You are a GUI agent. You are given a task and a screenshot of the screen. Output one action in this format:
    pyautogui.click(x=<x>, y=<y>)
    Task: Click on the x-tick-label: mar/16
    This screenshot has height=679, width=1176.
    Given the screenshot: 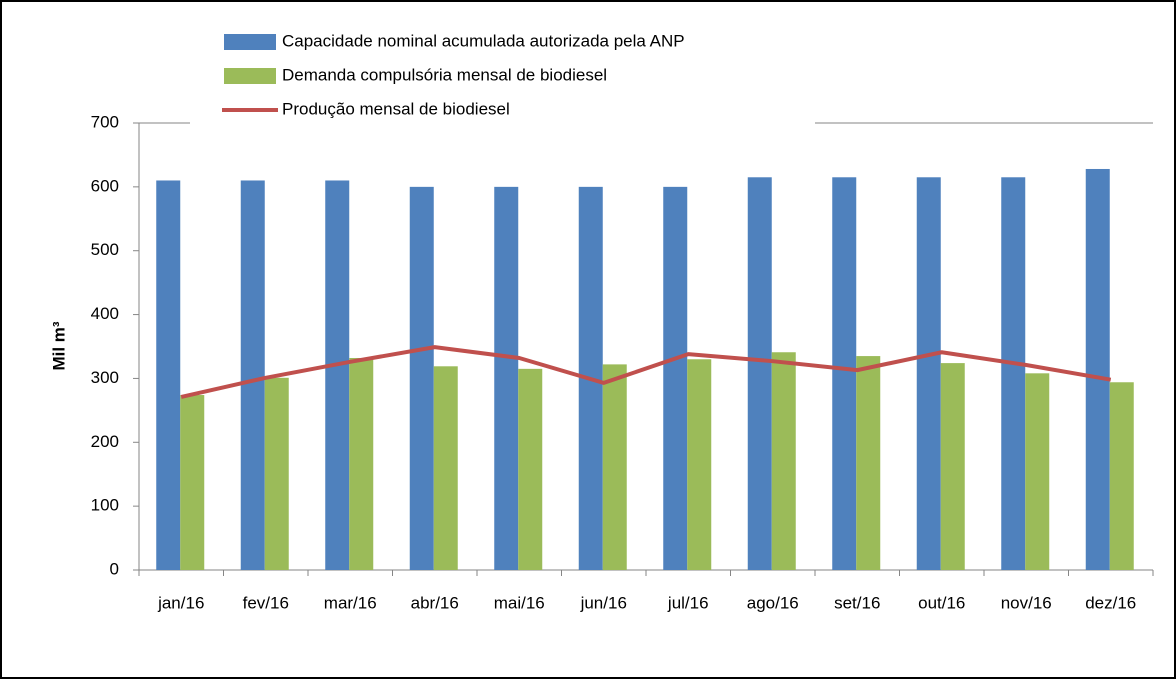 What is the action you would take?
    pyautogui.click(x=350, y=602)
    